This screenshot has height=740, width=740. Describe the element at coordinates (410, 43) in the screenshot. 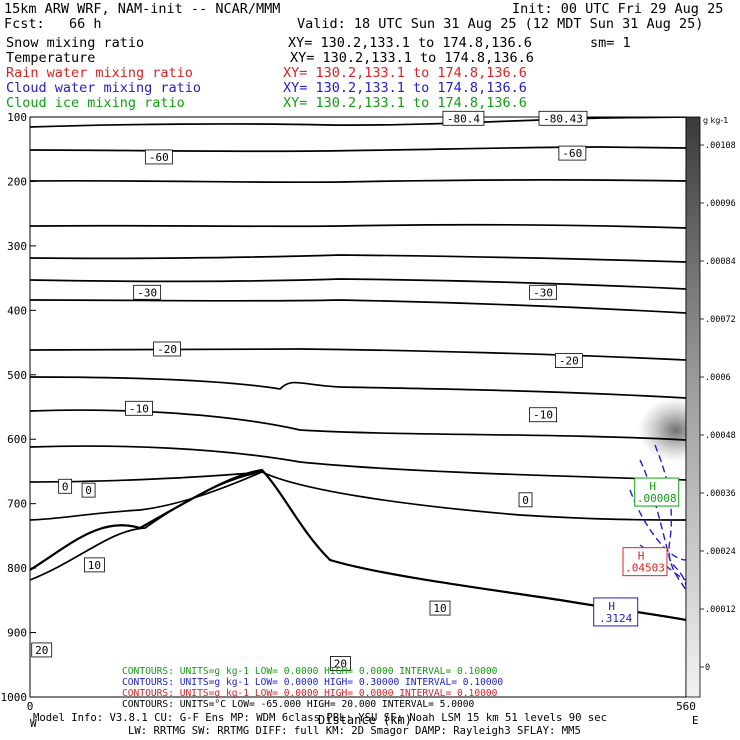

I see `field-xy-snow: XY= 130.2,133.1 to 174.8,136.6` at that location.